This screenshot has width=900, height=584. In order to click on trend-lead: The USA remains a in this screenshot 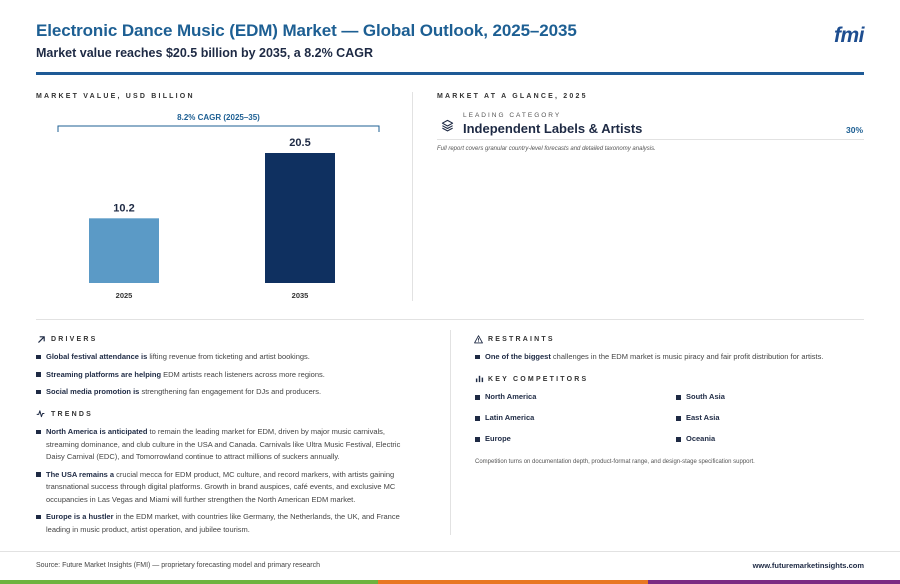, I will do `click(80, 474)`.